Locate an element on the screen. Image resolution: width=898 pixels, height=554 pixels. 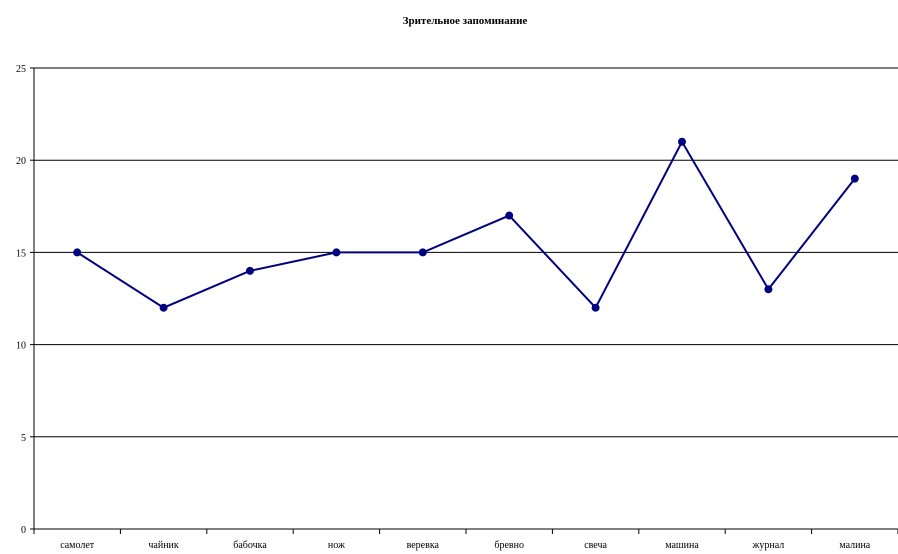
x-tick-label: свеча is located at coordinates (595, 545).